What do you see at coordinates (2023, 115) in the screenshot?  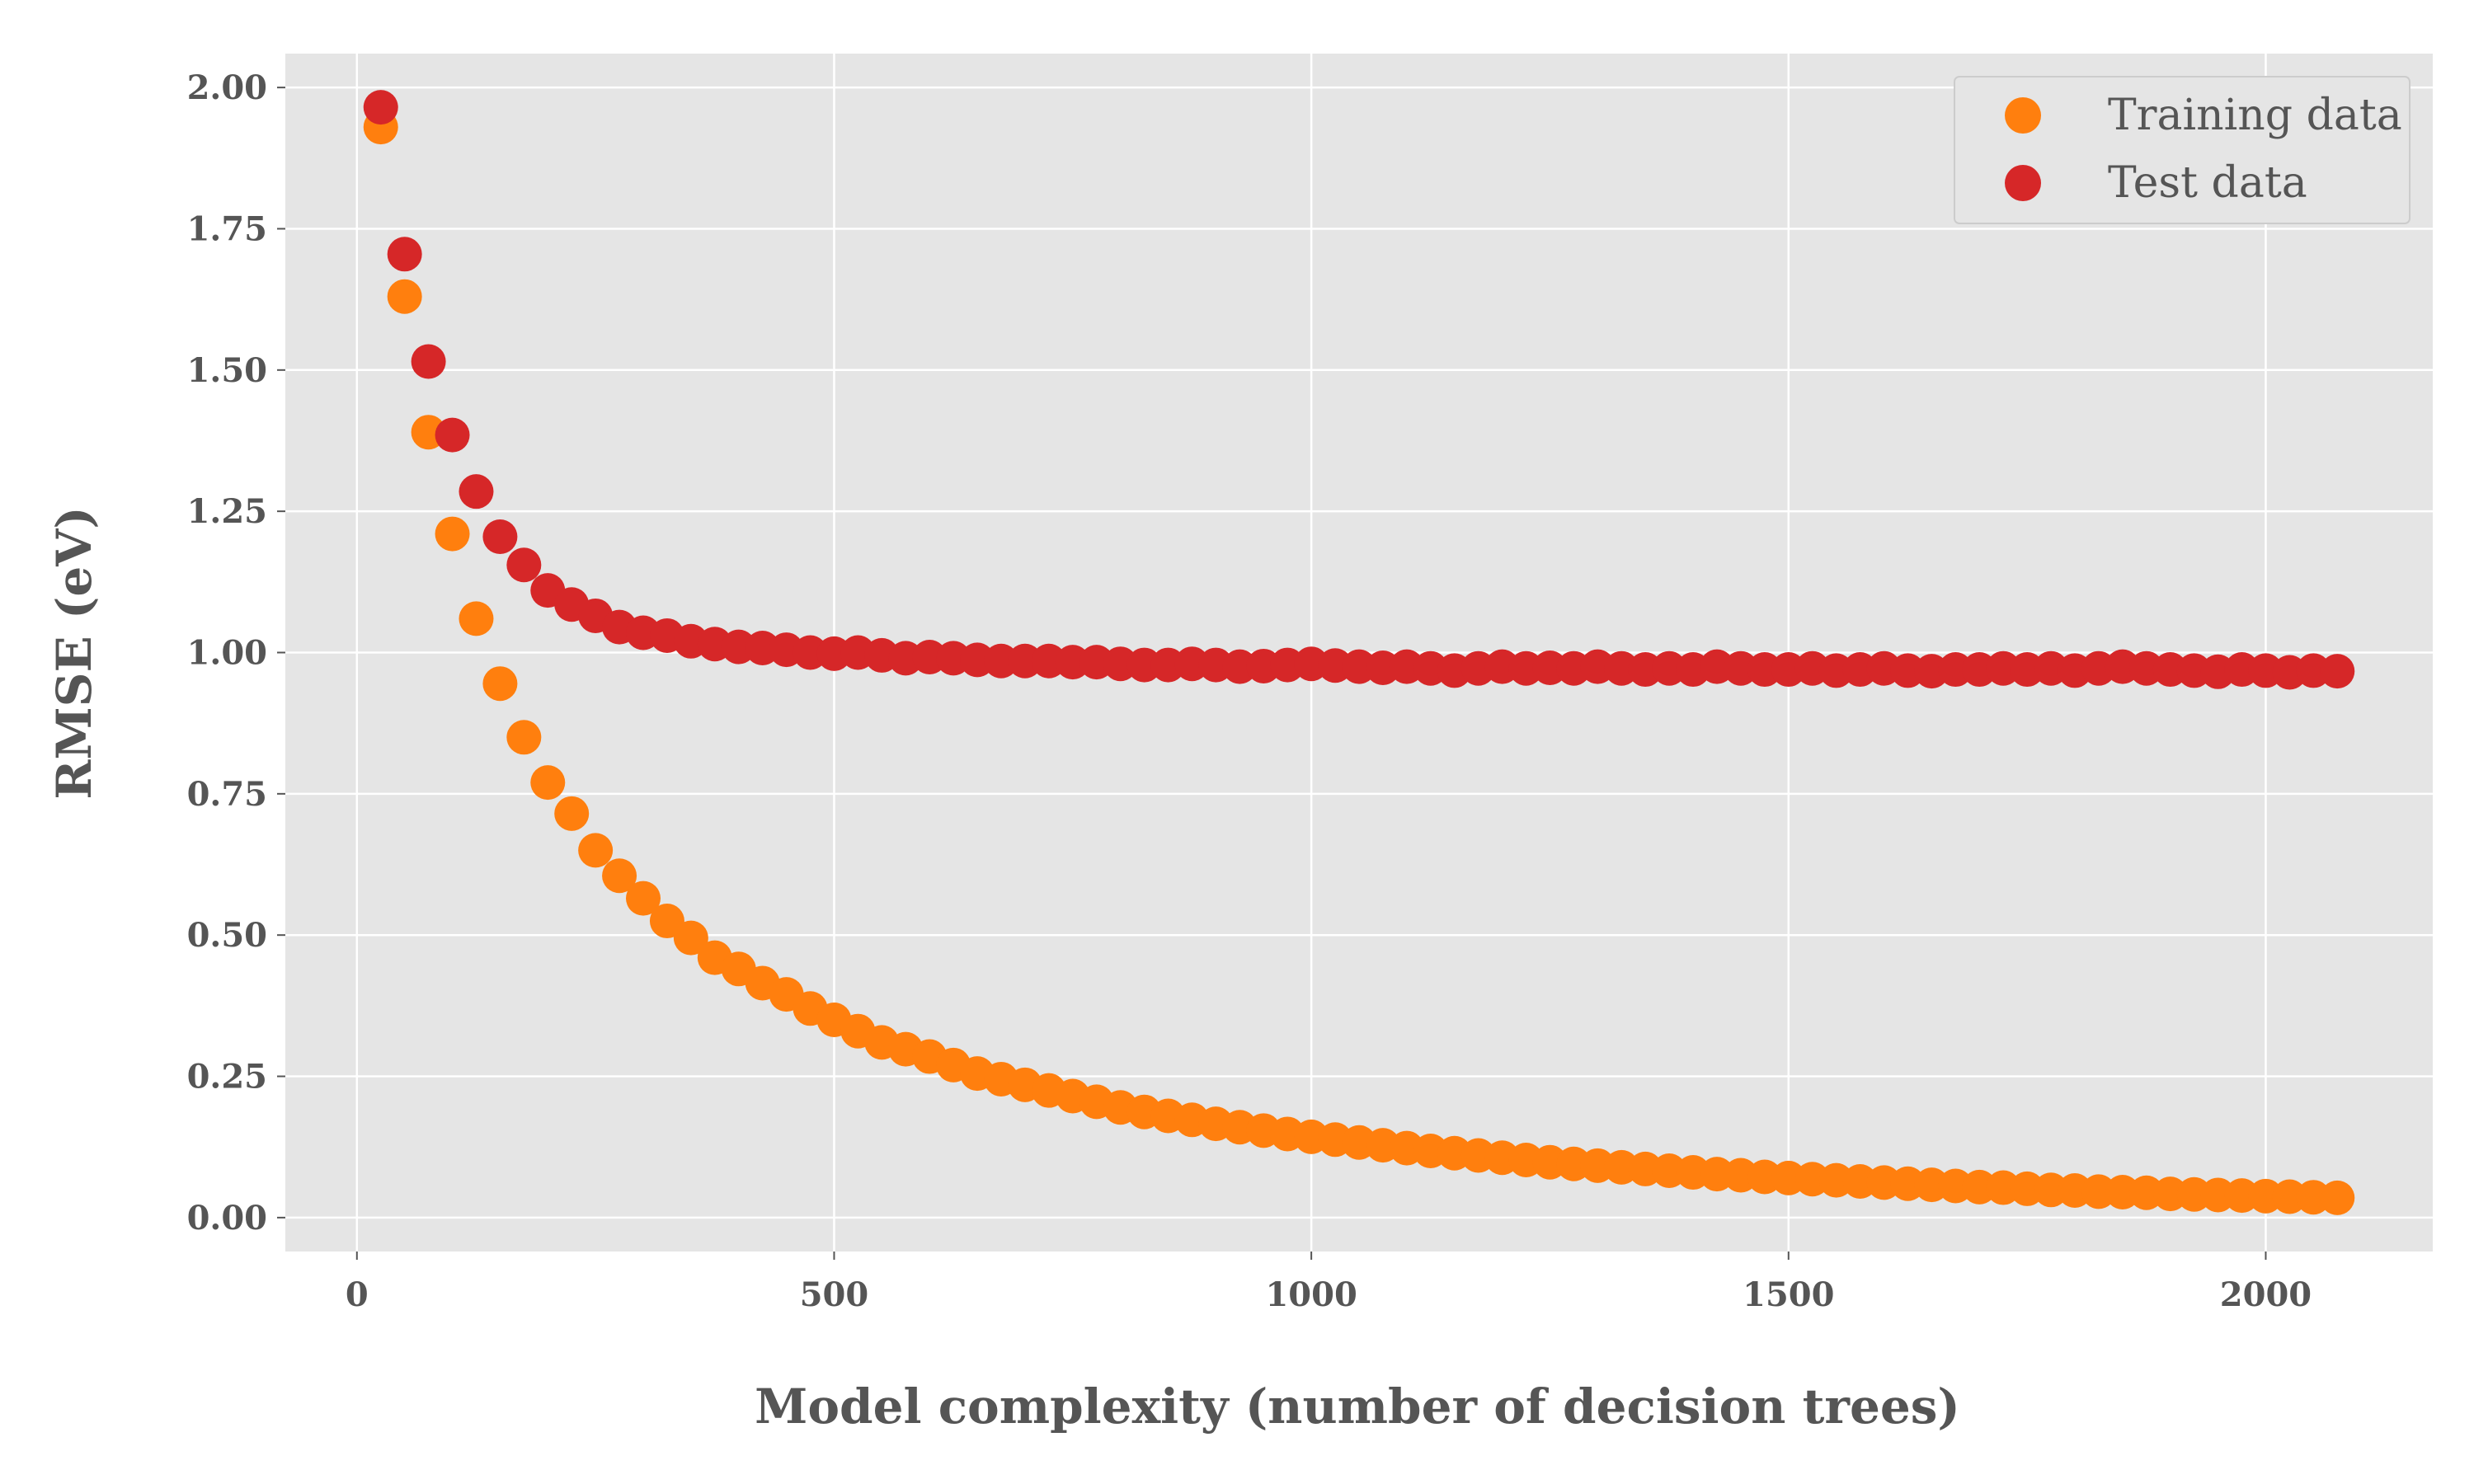 I see `legend-marker-training-data` at bounding box center [2023, 115].